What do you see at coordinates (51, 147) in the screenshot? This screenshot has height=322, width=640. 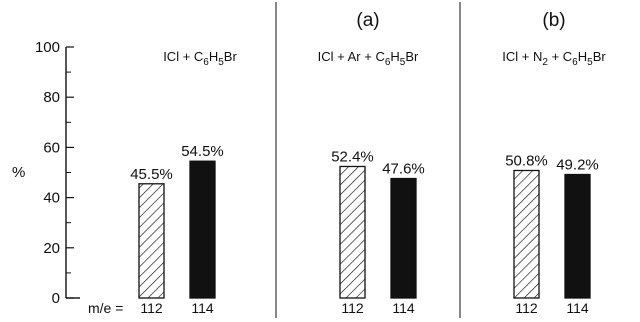 I see `y-tick-label: 60` at bounding box center [51, 147].